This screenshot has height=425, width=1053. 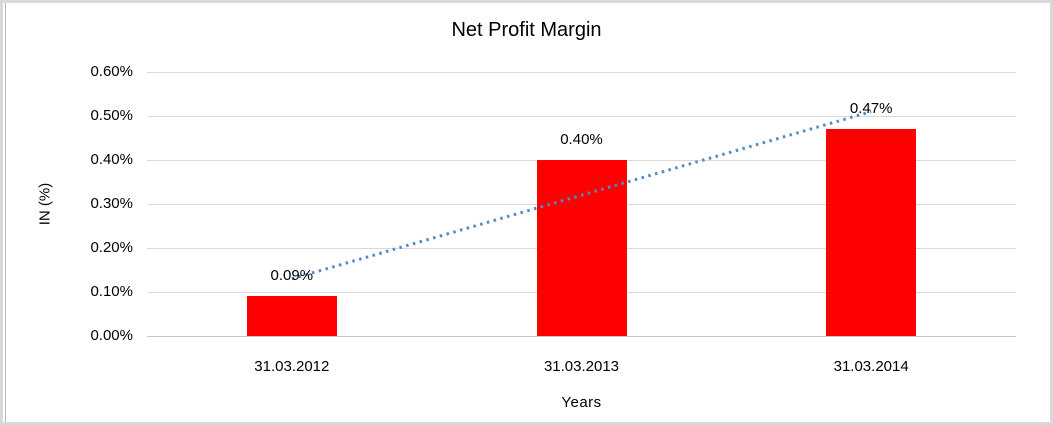 What do you see at coordinates (111, 115) in the screenshot?
I see `y-axis-tick-label: 0.50%` at bounding box center [111, 115].